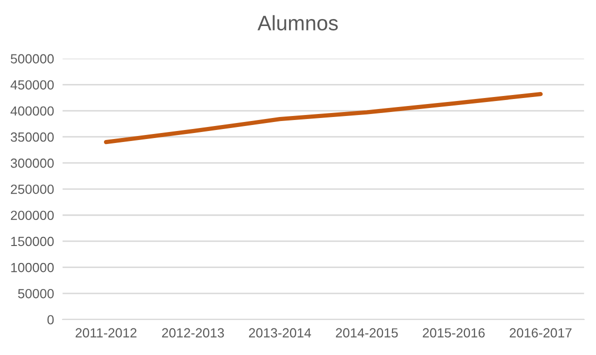 This screenshot has height=355, width=596. What do you see at coordinates (32, 137) in the screenshot?
I see `y-tick-label: 350000` at bounding box center [32, 137].